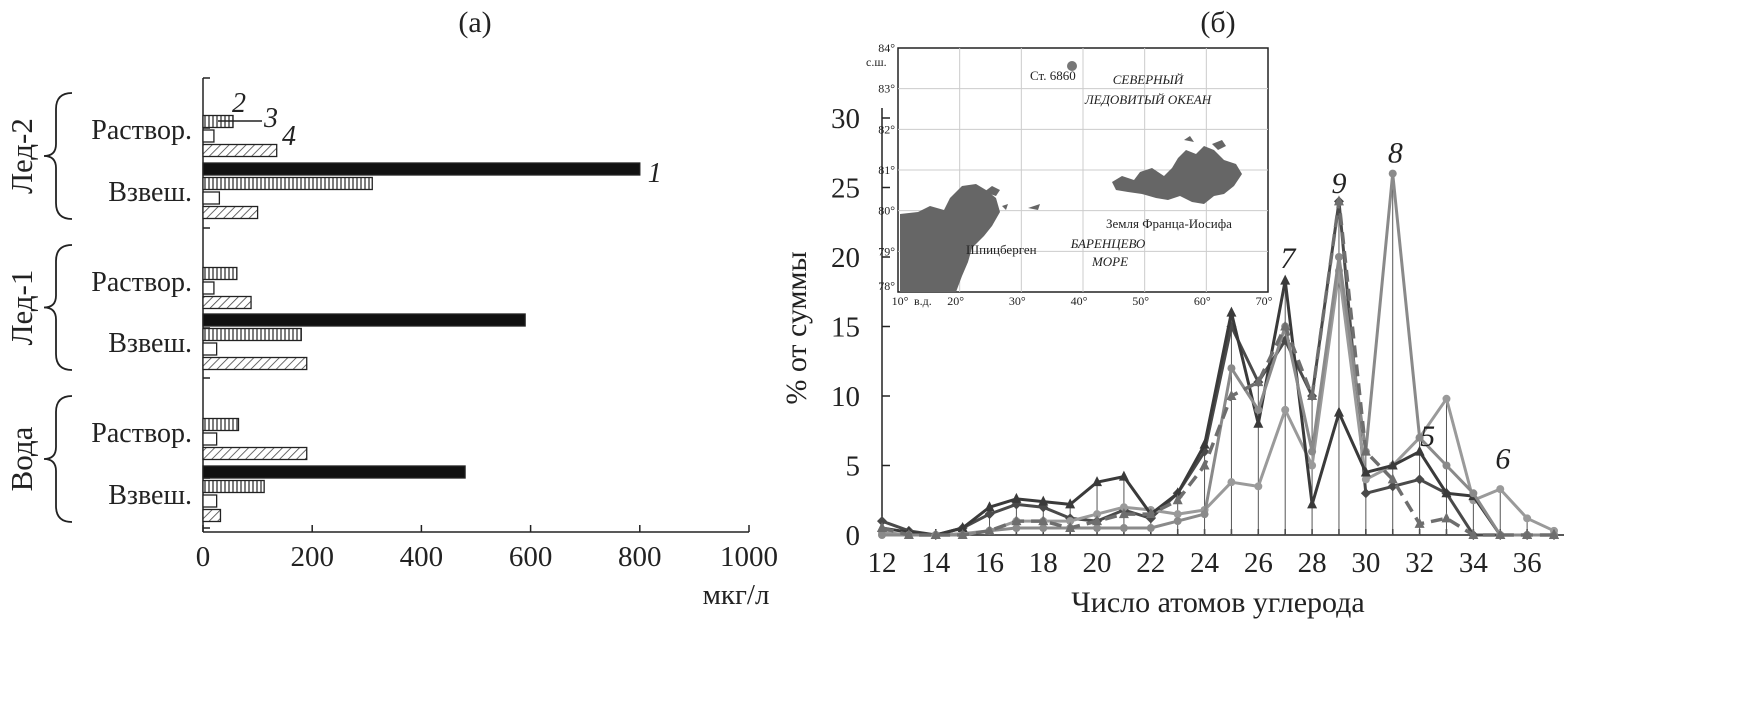 This screenshot has height=702, width=1764. Describe the element at coordinates (796, 327) in the screenshot. I see `panel-b-y-label: % от суммы` at that location.